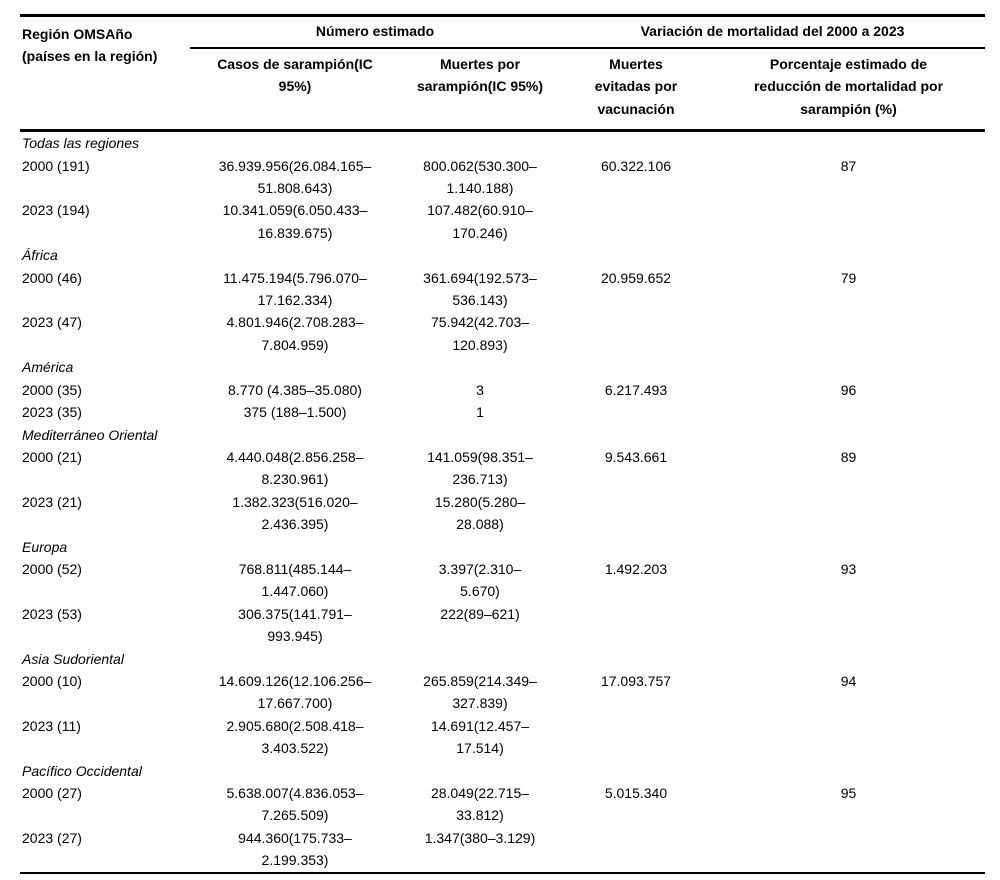 The height and width of the screenshot is (880, 1000). What do you see at coordinates (295, 580) in the screenshot?
I see `cases-cell: 768.811(485.144– 1.447.060)` at bounding box center [295, 580].